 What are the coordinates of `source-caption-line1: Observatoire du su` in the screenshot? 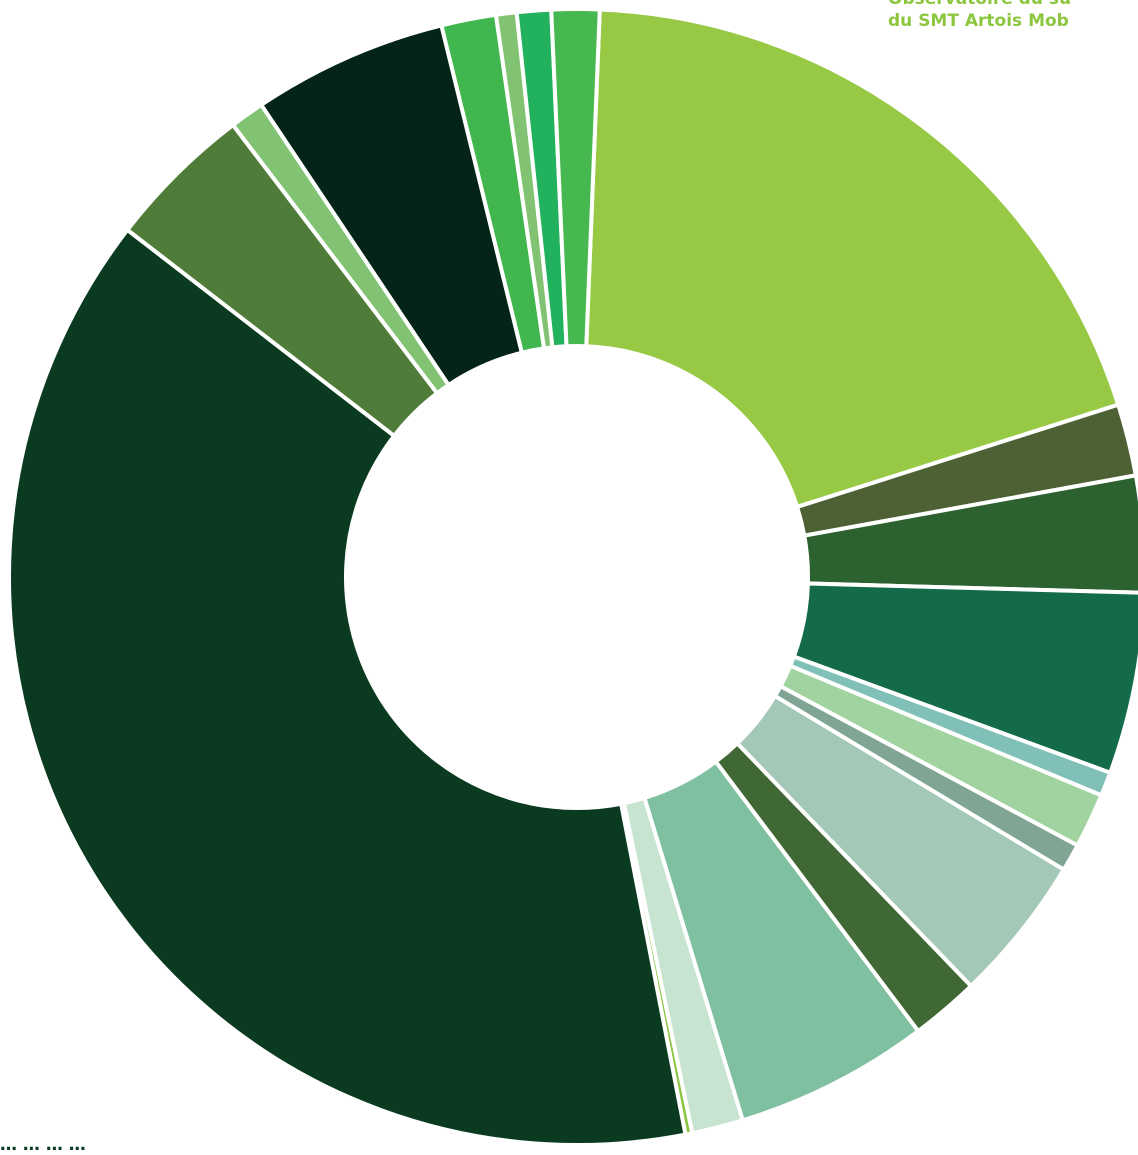 It's located at (979, 5).